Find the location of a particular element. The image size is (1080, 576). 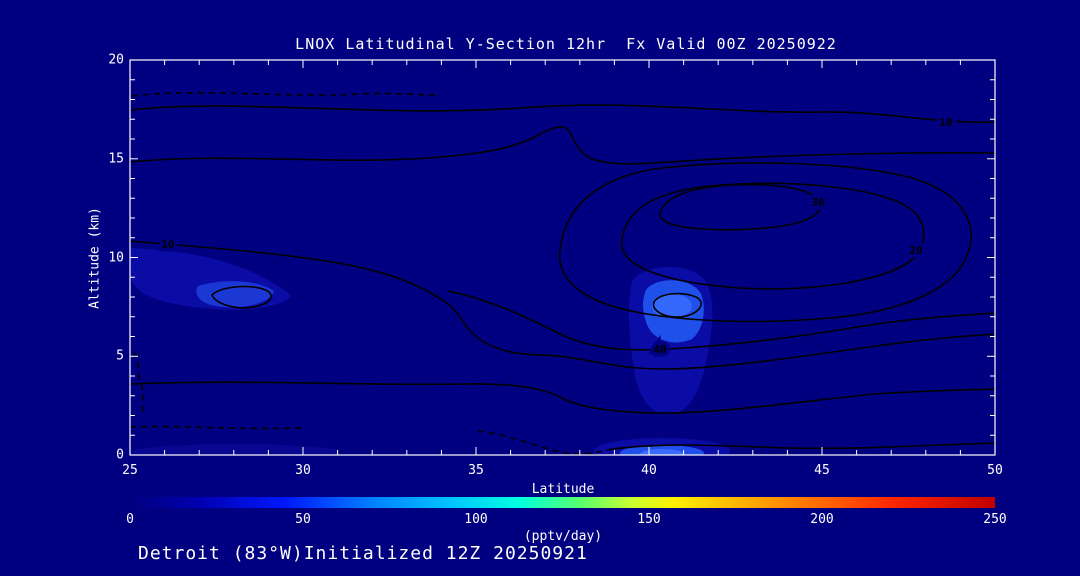

colorbar-tick-label: 200 is located at coordinates (822, 519).